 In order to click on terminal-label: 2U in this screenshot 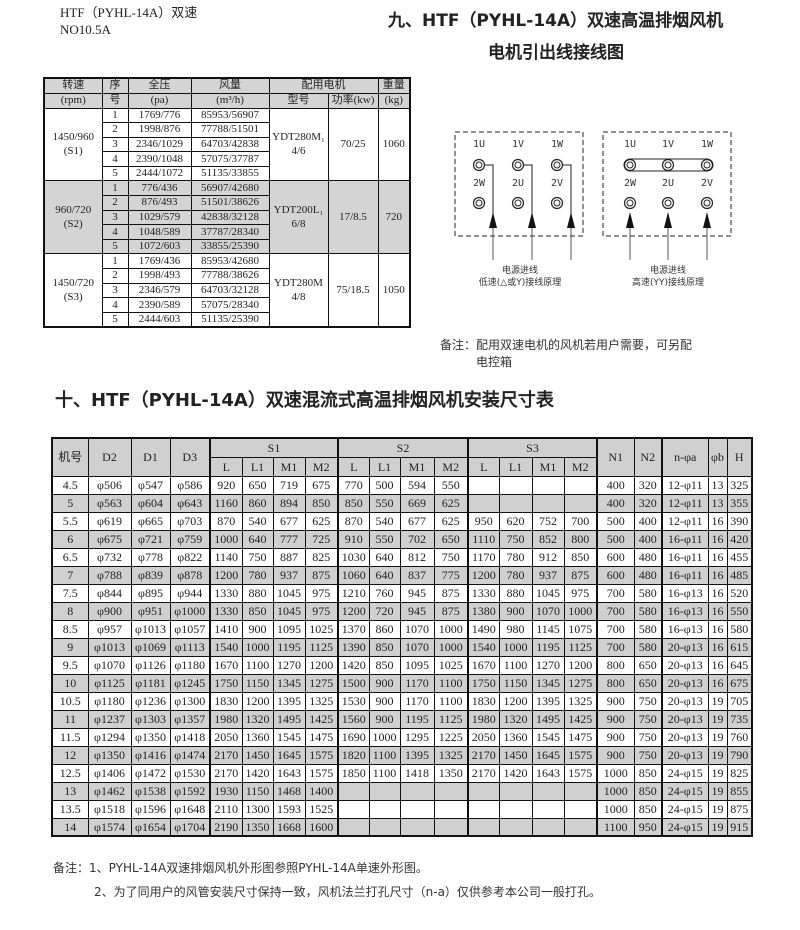, I will do `click(668, 183)`.